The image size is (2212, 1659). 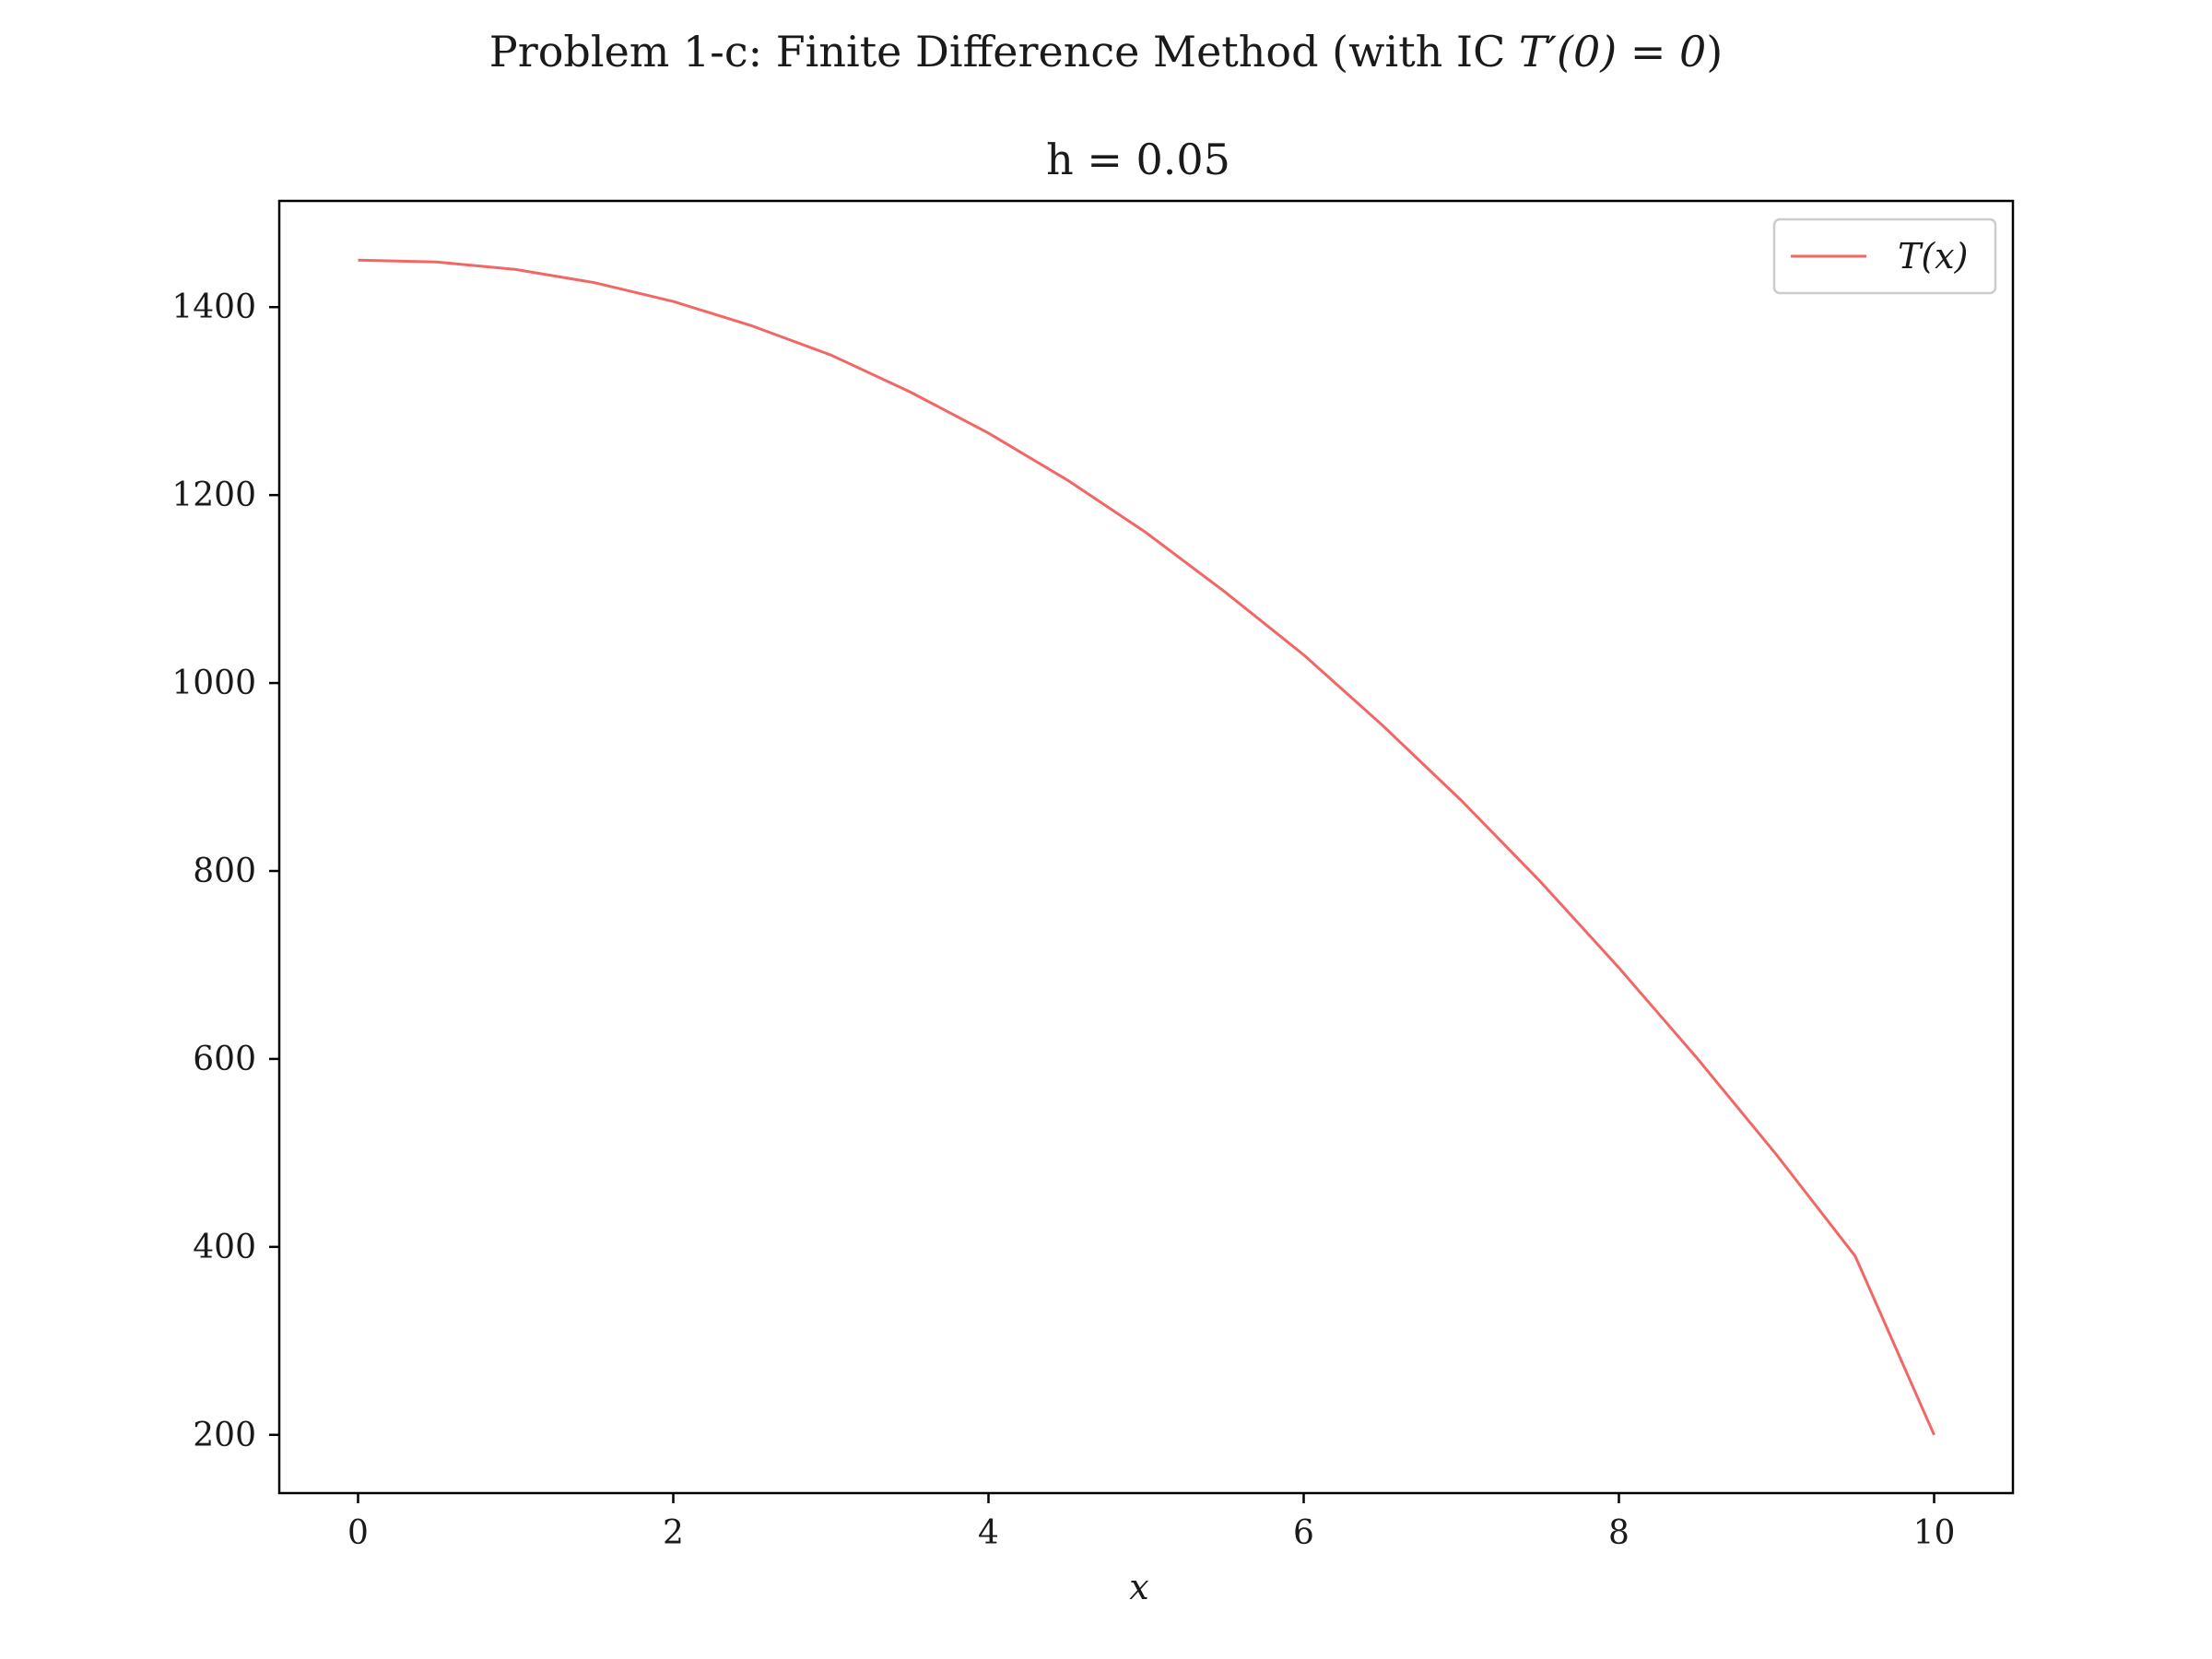 I want to click on y-tick-label: 200, so click(x=224, y=1435).